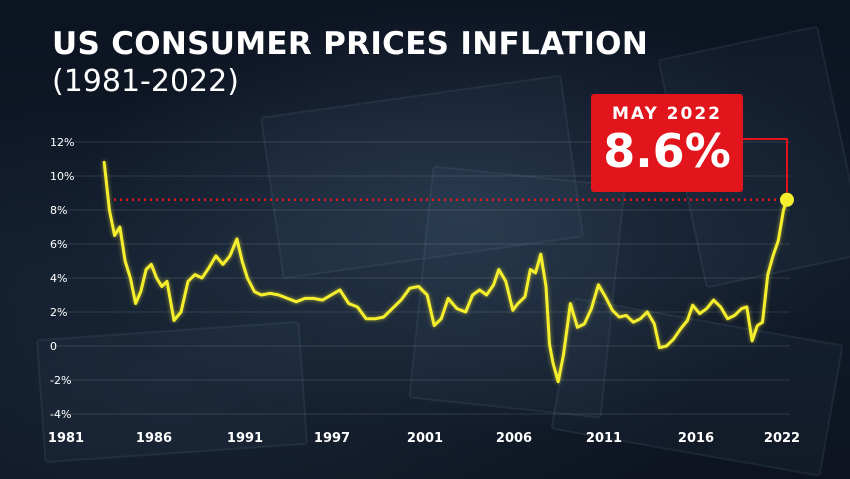 This screenshot has height=479, width=850. Describe the element at coordinates (58, 210) in the screenshot. I see `y-tick-label: 8%` at that location.